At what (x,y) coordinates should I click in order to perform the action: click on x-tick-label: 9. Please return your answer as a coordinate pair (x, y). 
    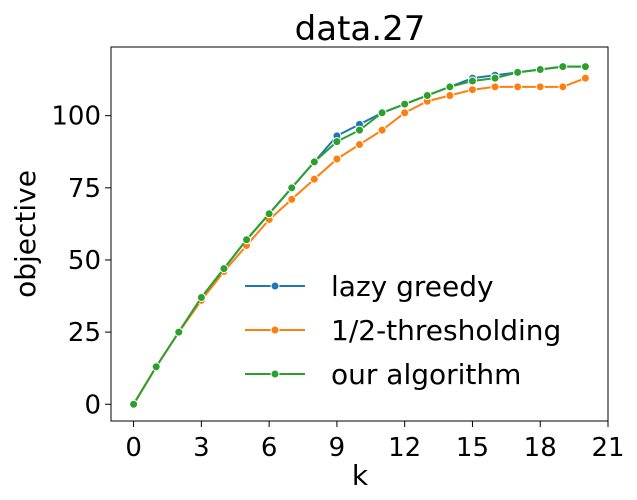
    Looking at the image, I should click on (337, 448).